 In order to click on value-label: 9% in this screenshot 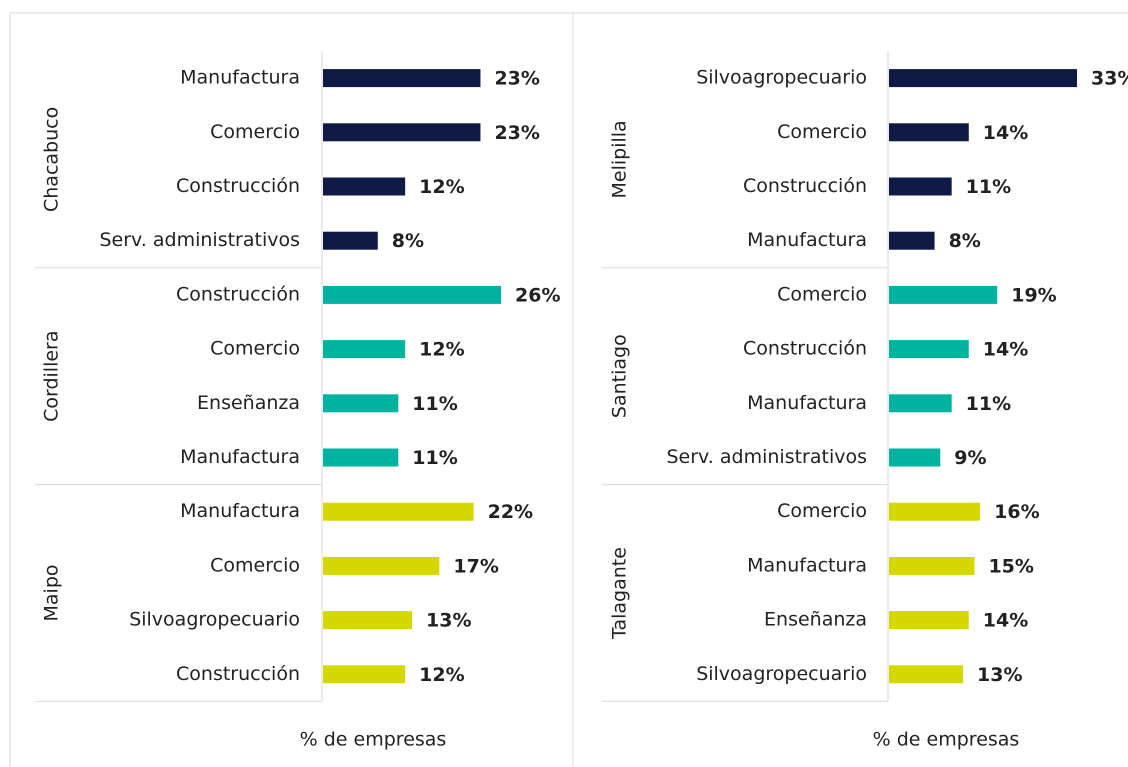, I will do `click(970, 458)`.